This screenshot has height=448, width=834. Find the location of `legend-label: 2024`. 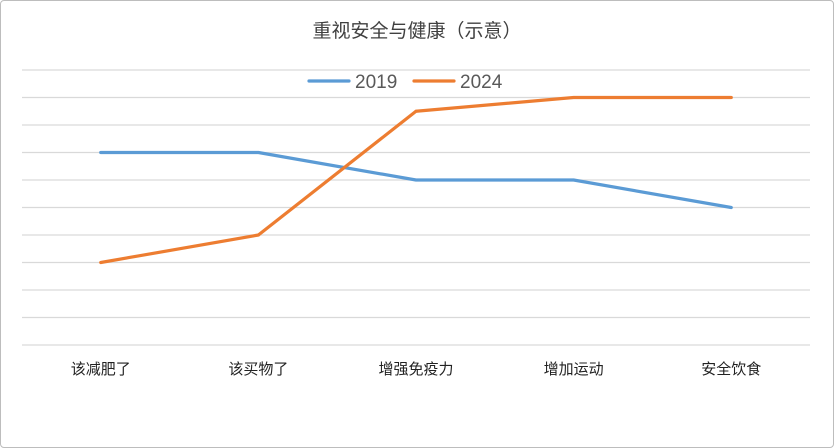

legend-label: 2024 is located at coordinates (481, 82).